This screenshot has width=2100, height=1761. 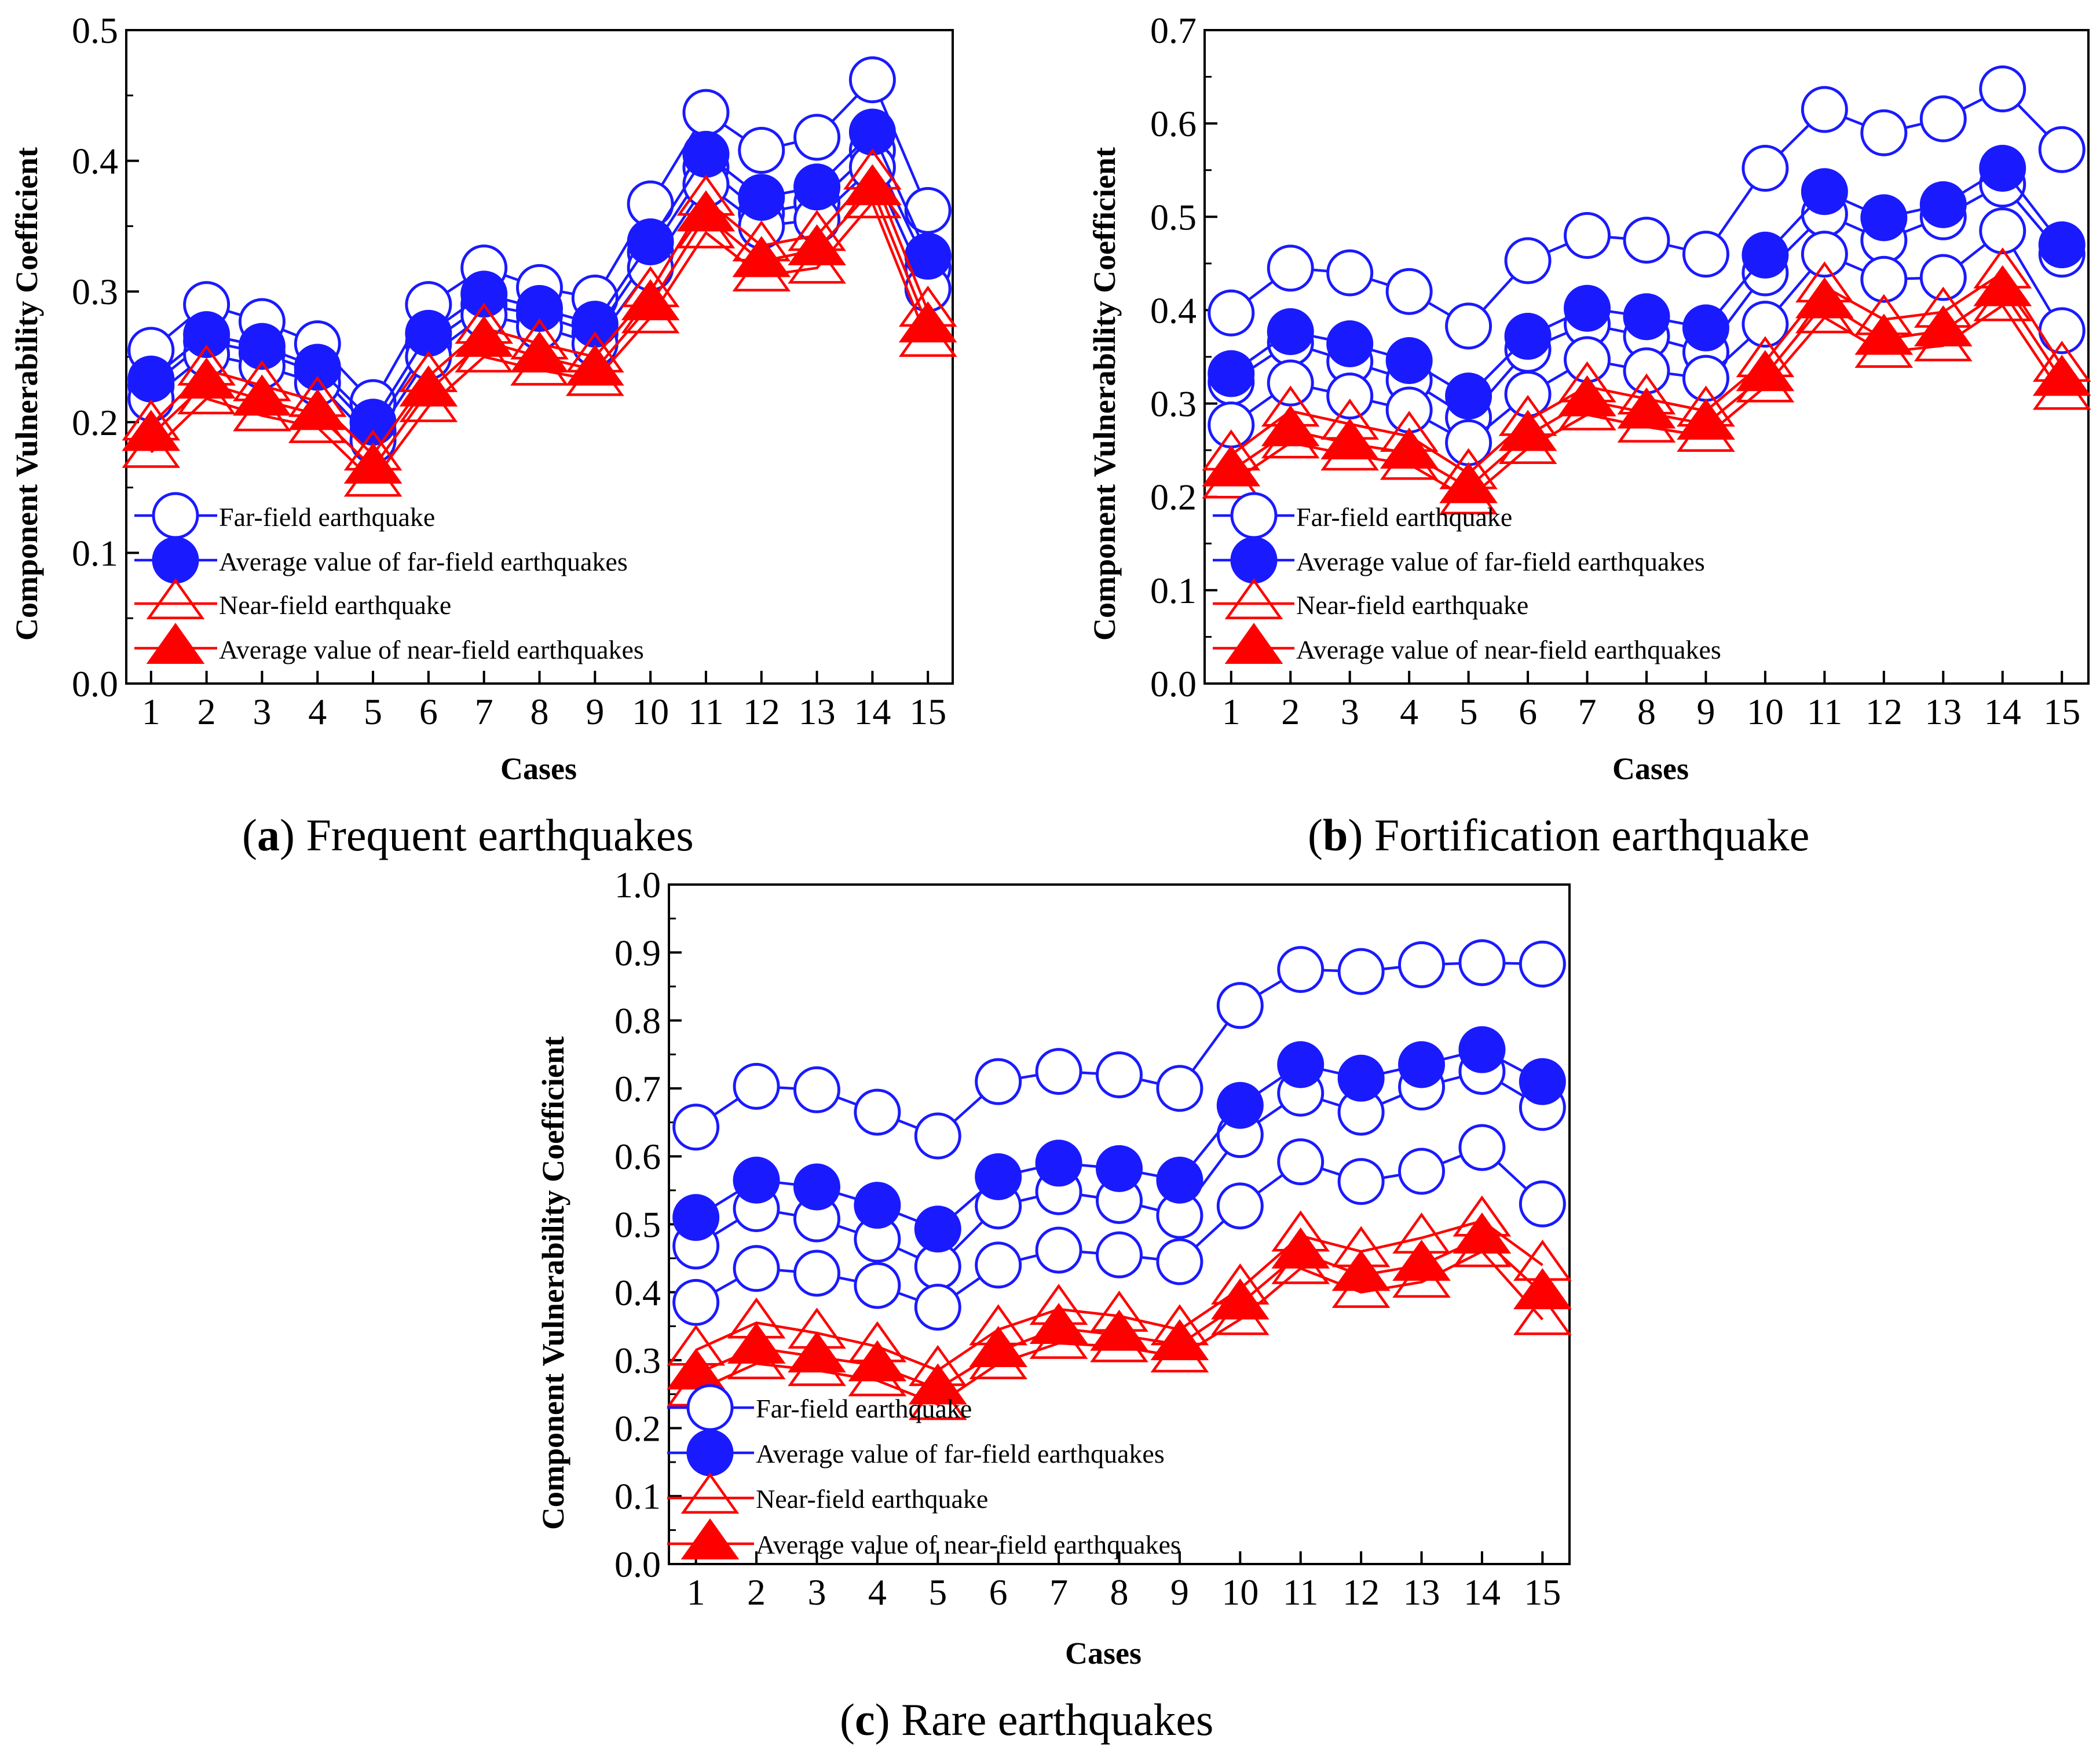 What do you see at coordinates (872, 1499) in the screenshot?
I see `legend-label-near-field: Near-field earthquake` at bounding box center [872, 1499].